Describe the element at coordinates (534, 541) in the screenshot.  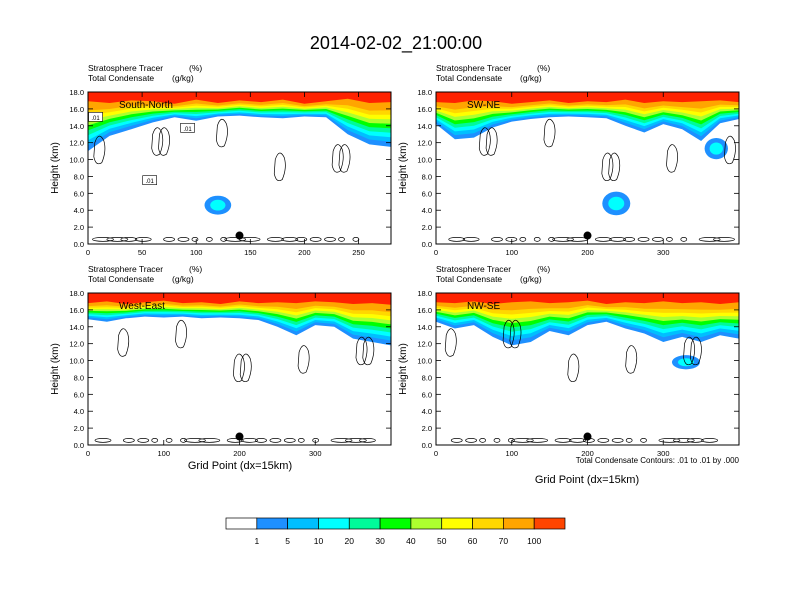
I see `colorbar-level-label: 100` at that location.